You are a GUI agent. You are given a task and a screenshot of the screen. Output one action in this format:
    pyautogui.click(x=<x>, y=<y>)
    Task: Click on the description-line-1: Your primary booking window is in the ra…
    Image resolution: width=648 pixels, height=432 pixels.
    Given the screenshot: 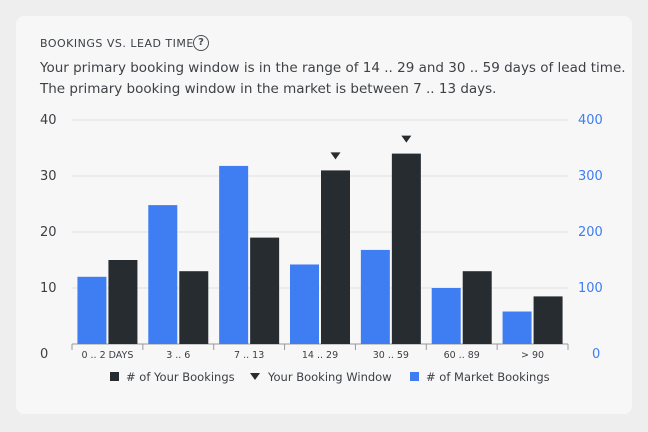 What is the action you would take?
    pyautogui.click(x=333, y=68)
    